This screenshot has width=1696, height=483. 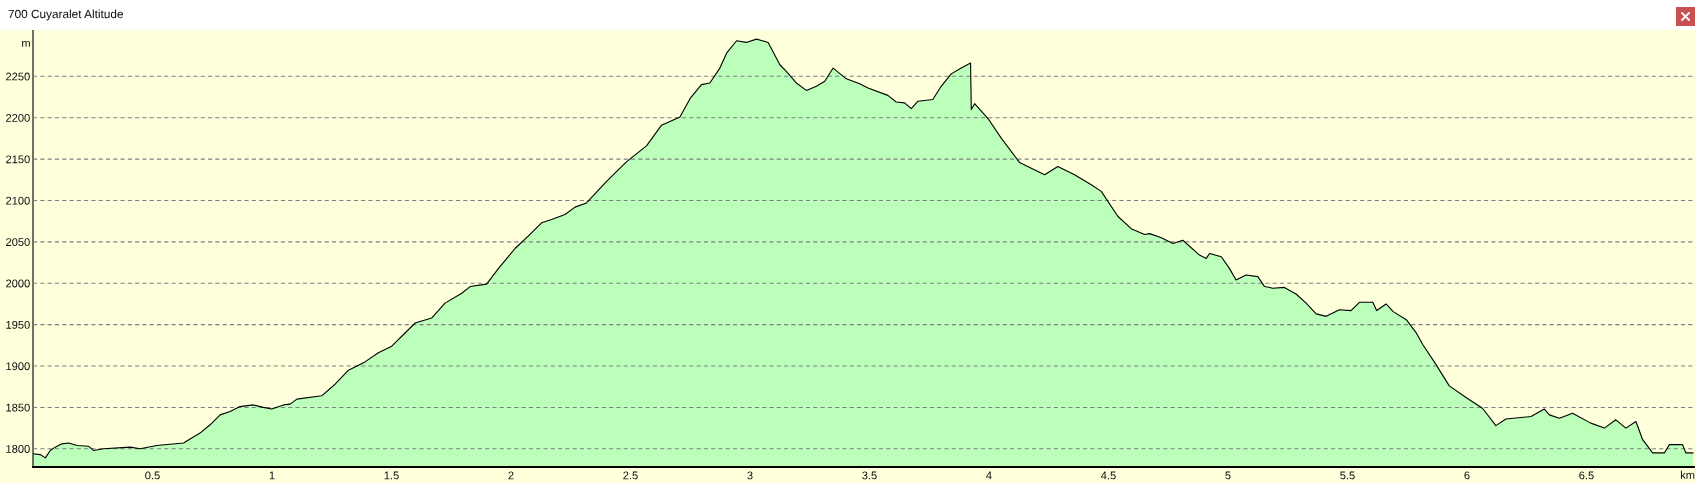 What do you see at coordinates (391, 475) in the screenshot?
I see `x-tick-label: 1.5` at bounding box center [391, 475].